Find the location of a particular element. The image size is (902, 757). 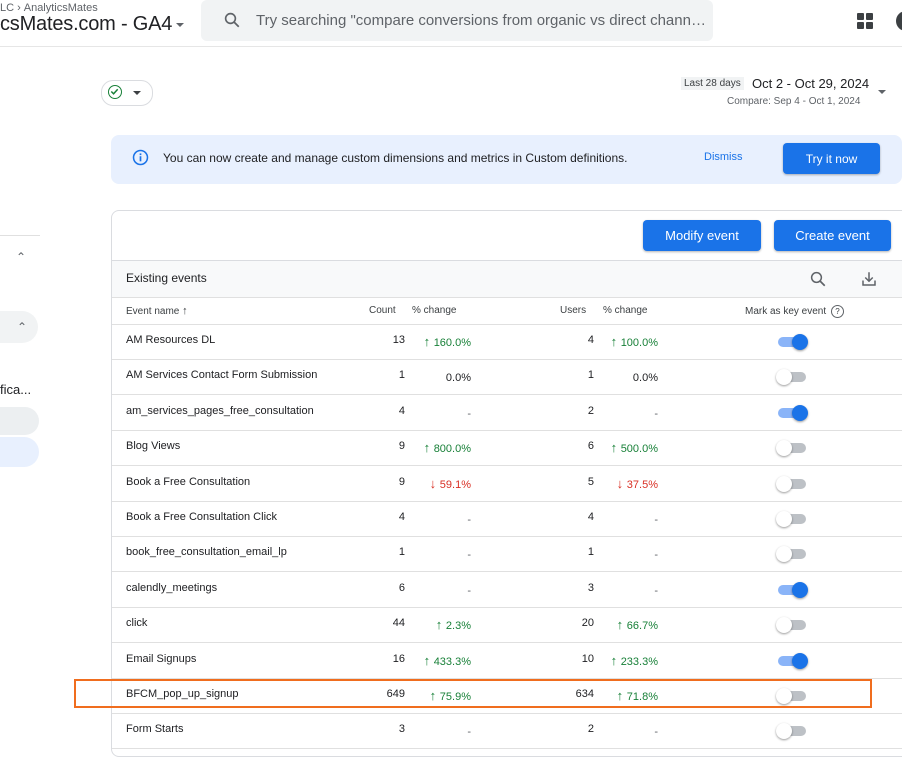

table-toolbar: Existing events is located at coordinates (507, 278).